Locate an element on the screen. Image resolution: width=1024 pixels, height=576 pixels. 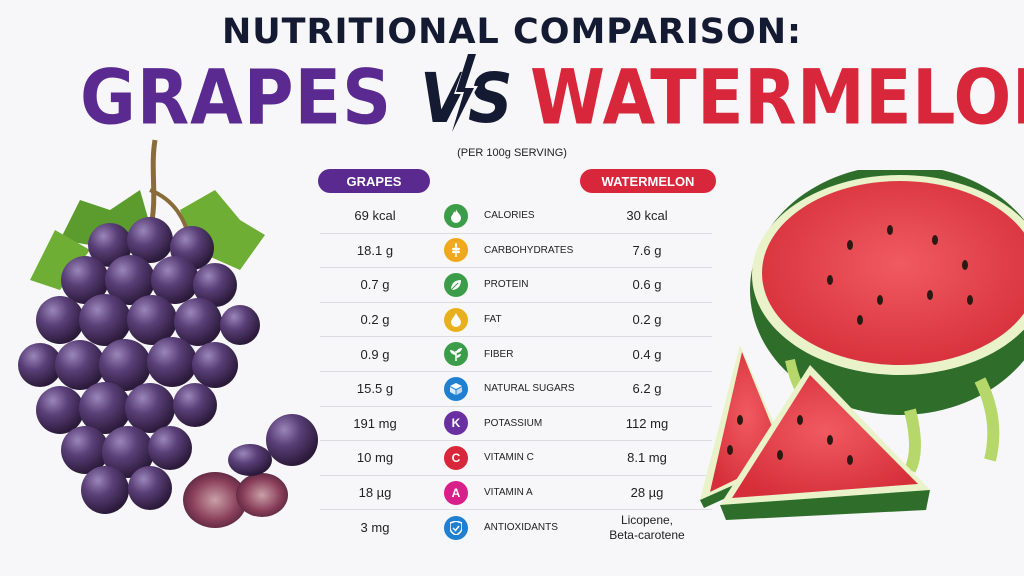
nutrient-label: FIBER is located at coordinates (499, 354).